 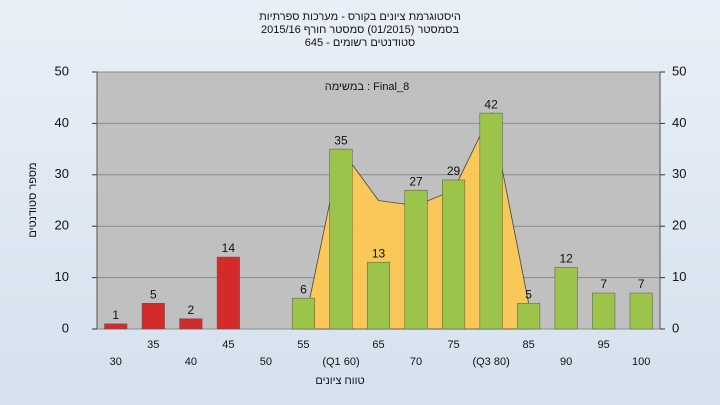 What do you see at coordinates (679, 122) in the screenshot?
I see `y2-tick-label: 40` at bounding box center [679, 122].